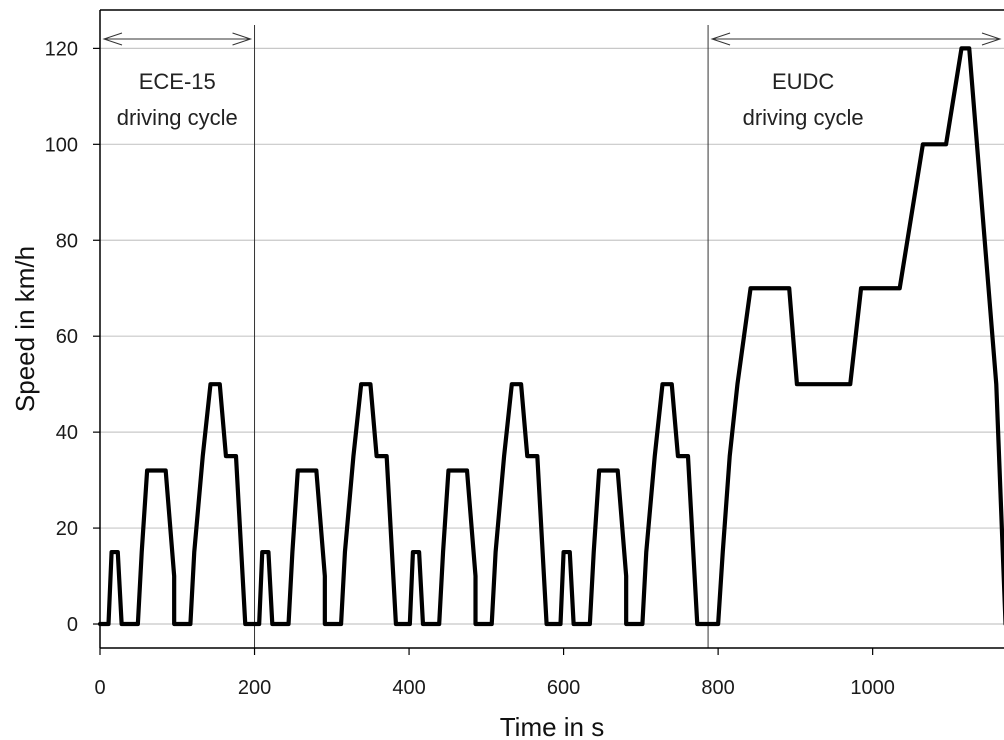 The height and width of the screenshot is (740, 1004). I want to click on y-tick-label: 100, so click(61, 145).